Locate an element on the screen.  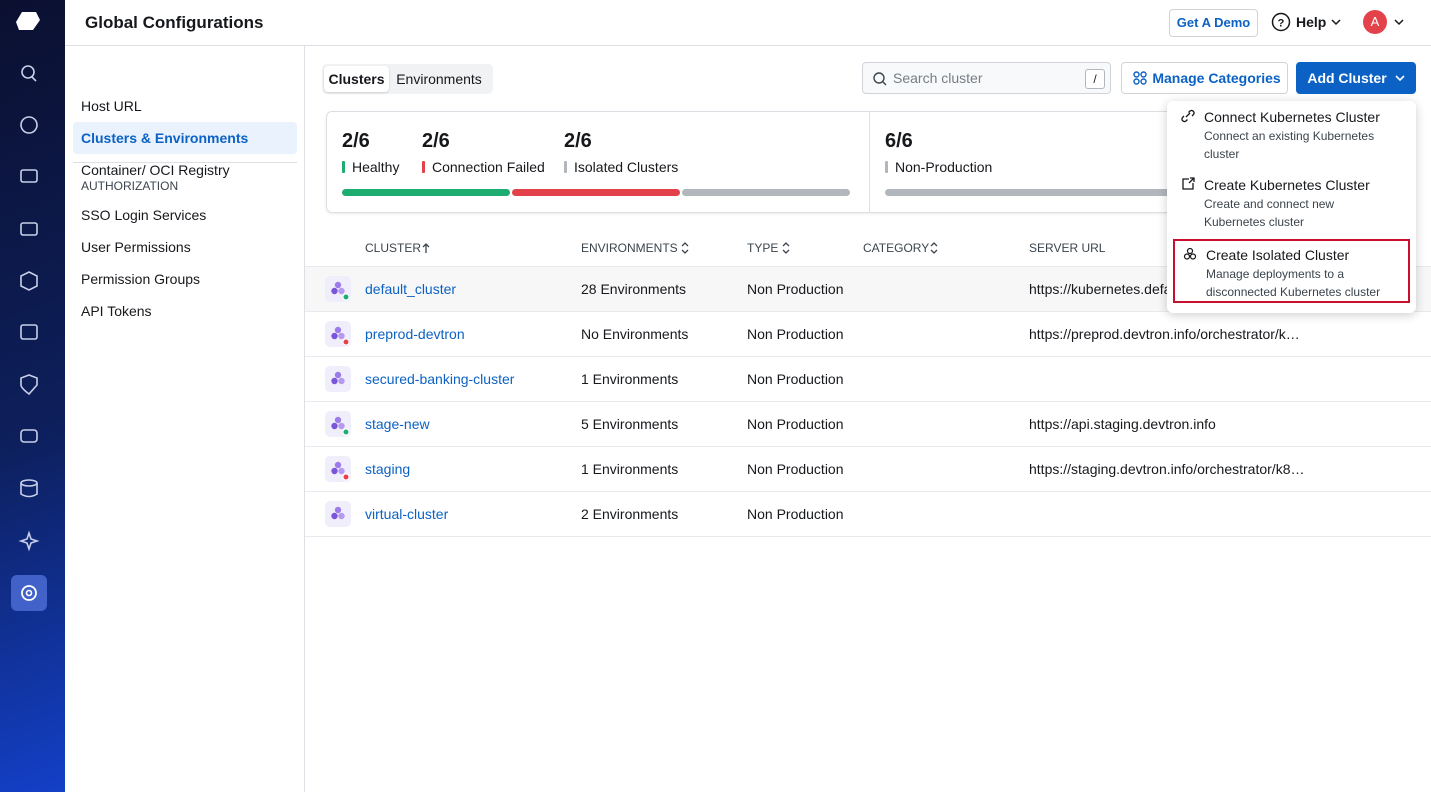
environments: 5 Environments is located at coordinates (630, 424).